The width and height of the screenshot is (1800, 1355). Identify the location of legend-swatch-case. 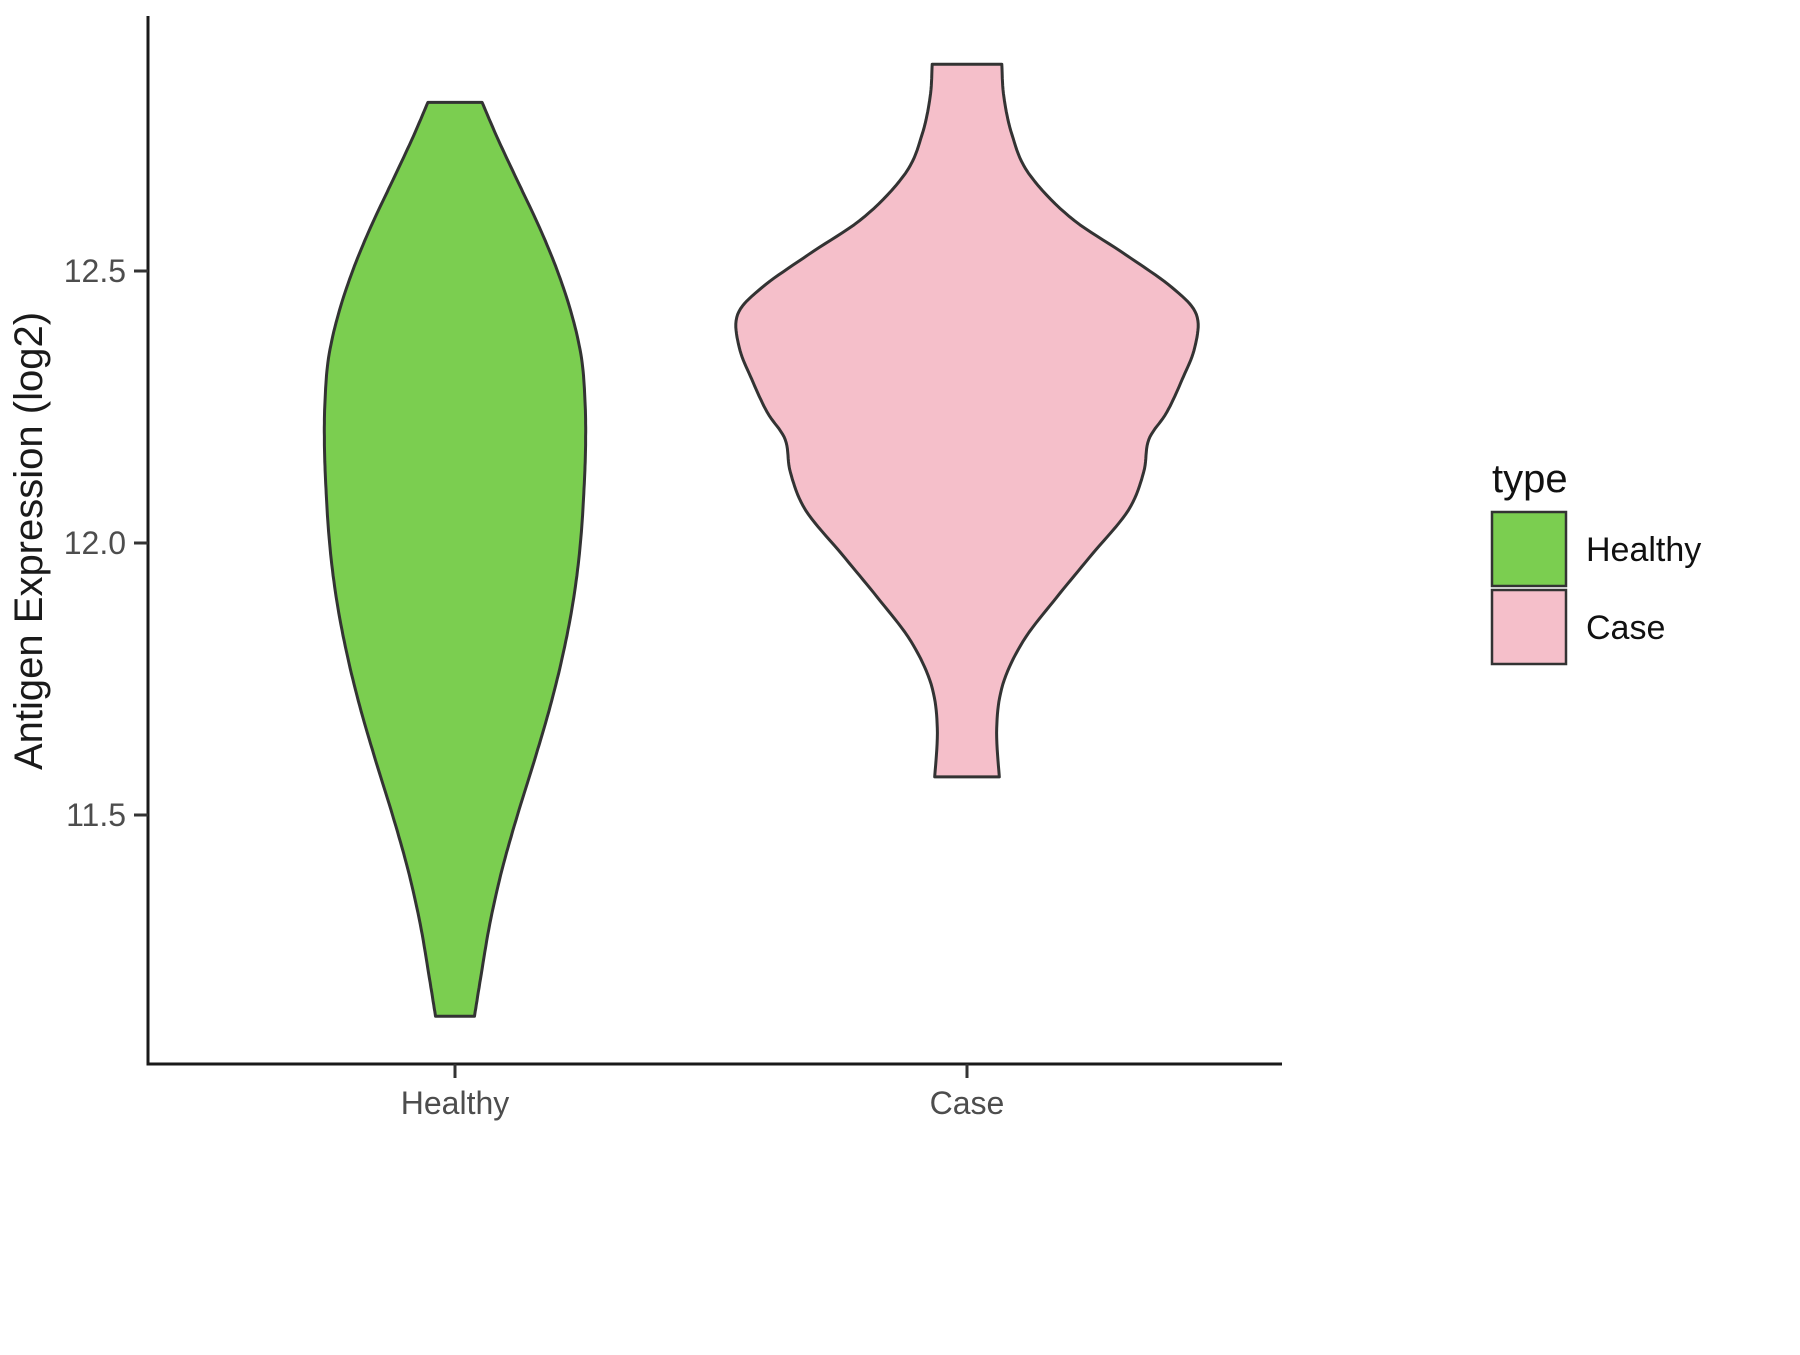
(1529, 627).